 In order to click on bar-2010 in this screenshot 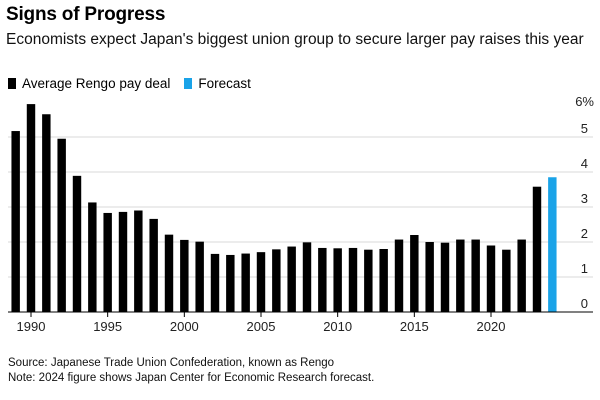, I will do `click(337, 280)`.